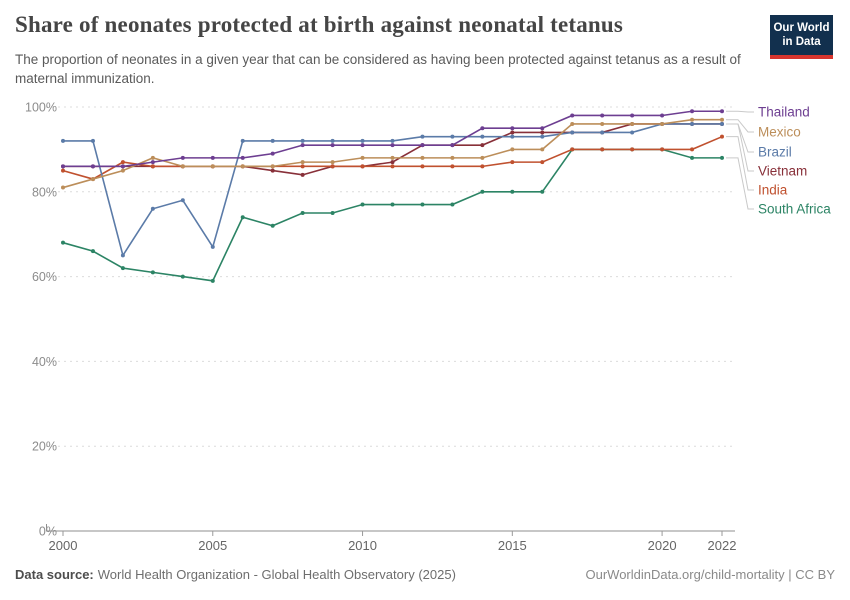 This screenshot has width=850, height=600. What do you see at coordinates (775, 152) in the screenshot?
I see `legend-label-brazil: Brazil` at bounding box center [775, 152].